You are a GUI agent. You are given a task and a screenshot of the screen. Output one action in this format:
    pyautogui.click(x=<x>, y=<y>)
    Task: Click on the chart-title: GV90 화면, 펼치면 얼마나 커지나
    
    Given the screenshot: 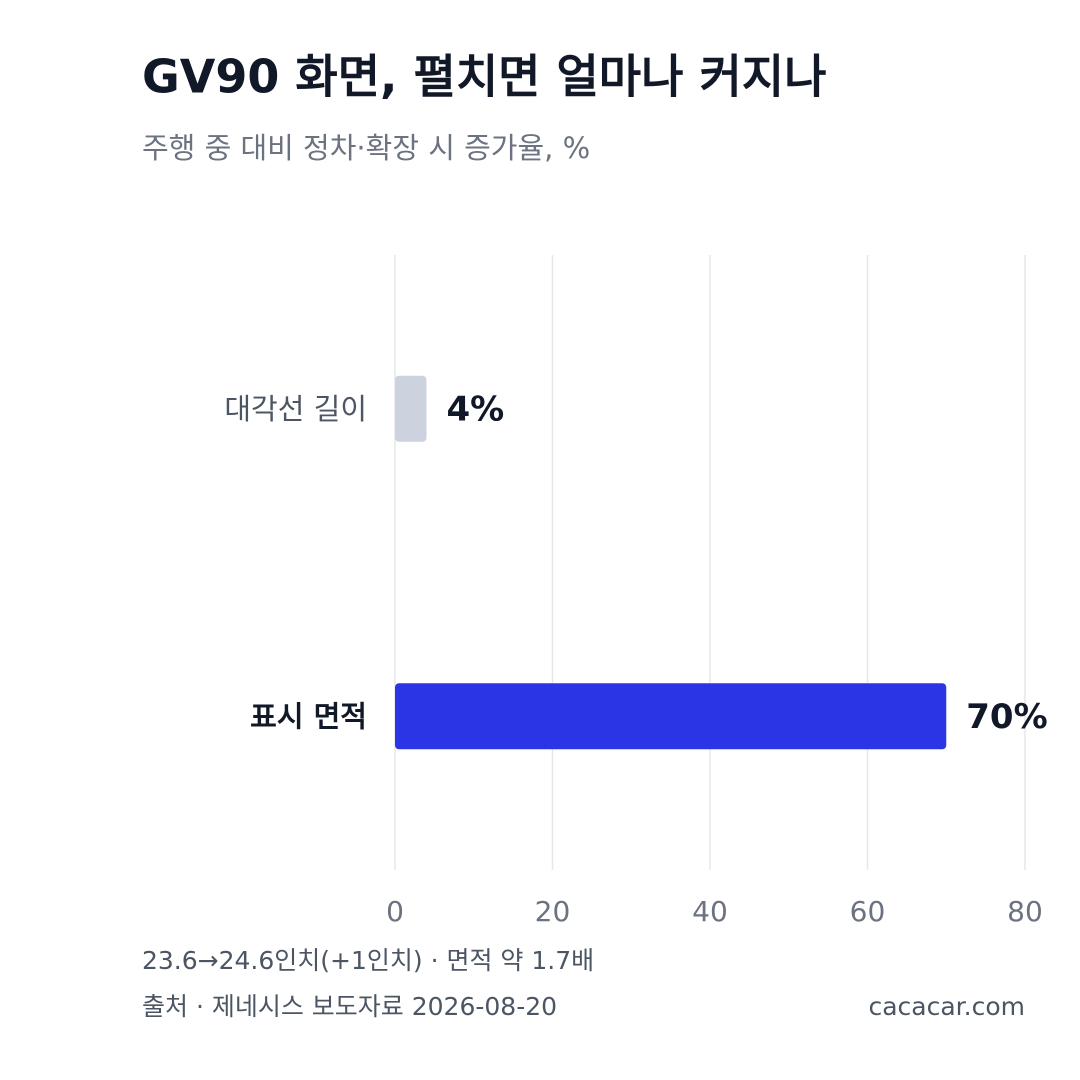 What is the action you would take?
    pyautogui.click(x=484, y=77)
    